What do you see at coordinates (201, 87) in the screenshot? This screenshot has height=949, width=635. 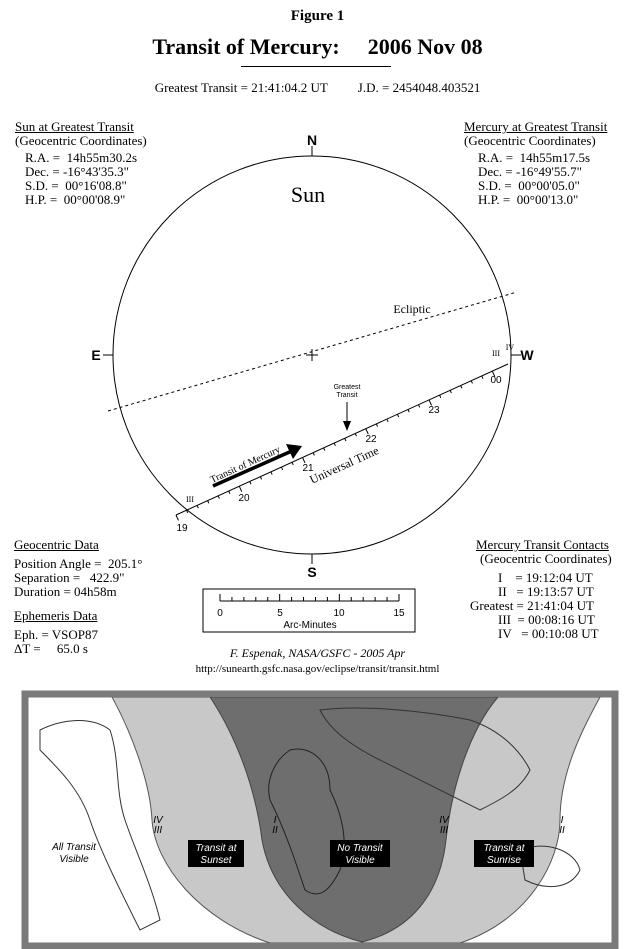 I see `greatest-transit-label: Greatest Transit =` at bounding box center [201, 87].